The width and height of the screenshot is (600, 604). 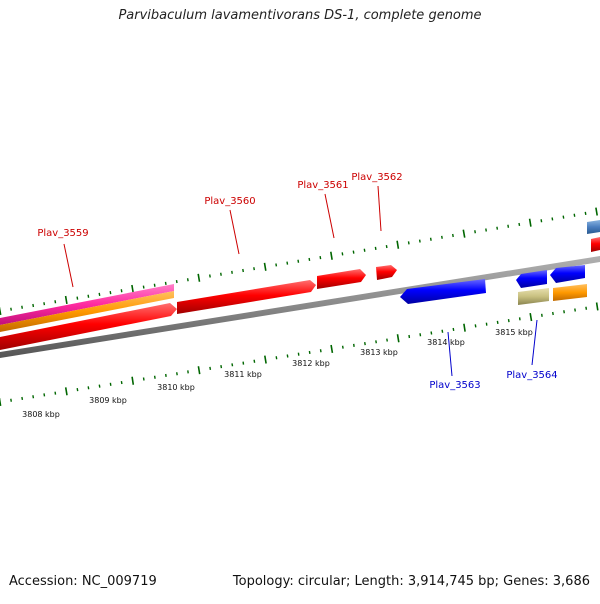 What do you see at coordinates (229, 201) in the screenshot?
I see `gene-label-text: Plav_3560` at bounding box center [229, 201].